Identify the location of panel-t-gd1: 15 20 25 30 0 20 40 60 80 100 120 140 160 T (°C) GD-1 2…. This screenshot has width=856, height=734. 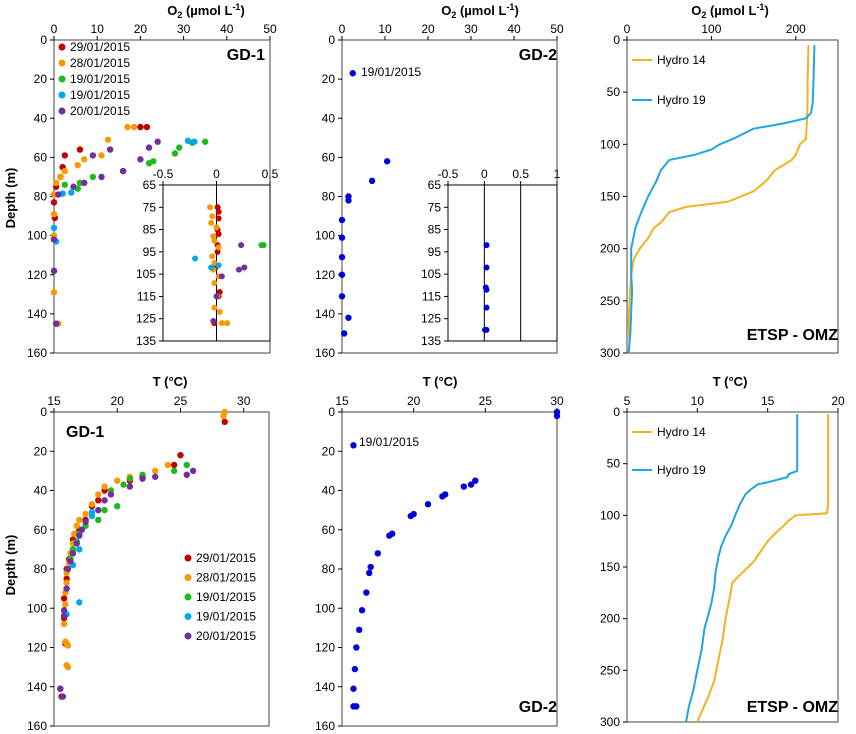
(148, 553).